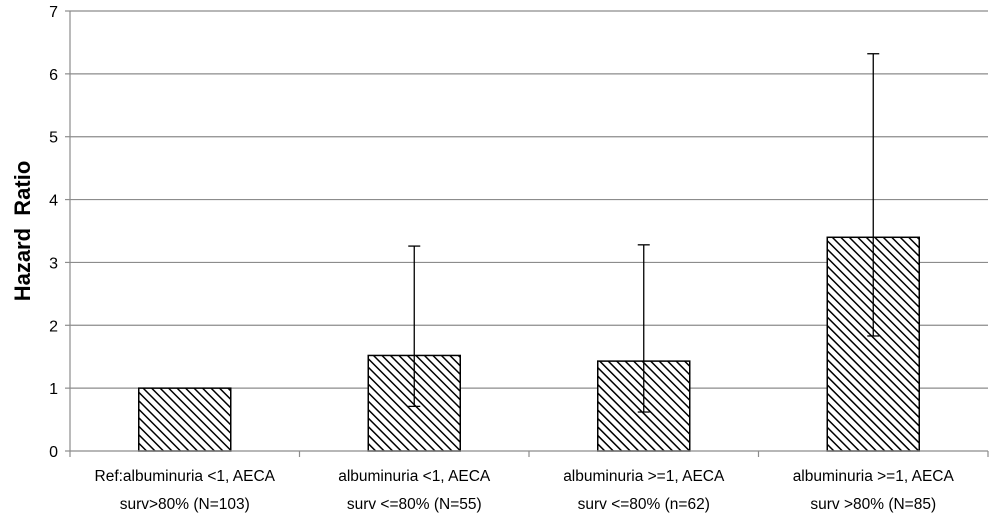 The height and width of the screenshot is (521, 992). Describe the element at coordinates (53, 75) in the screenshot. I see `y-tick-label: 6` at that location.